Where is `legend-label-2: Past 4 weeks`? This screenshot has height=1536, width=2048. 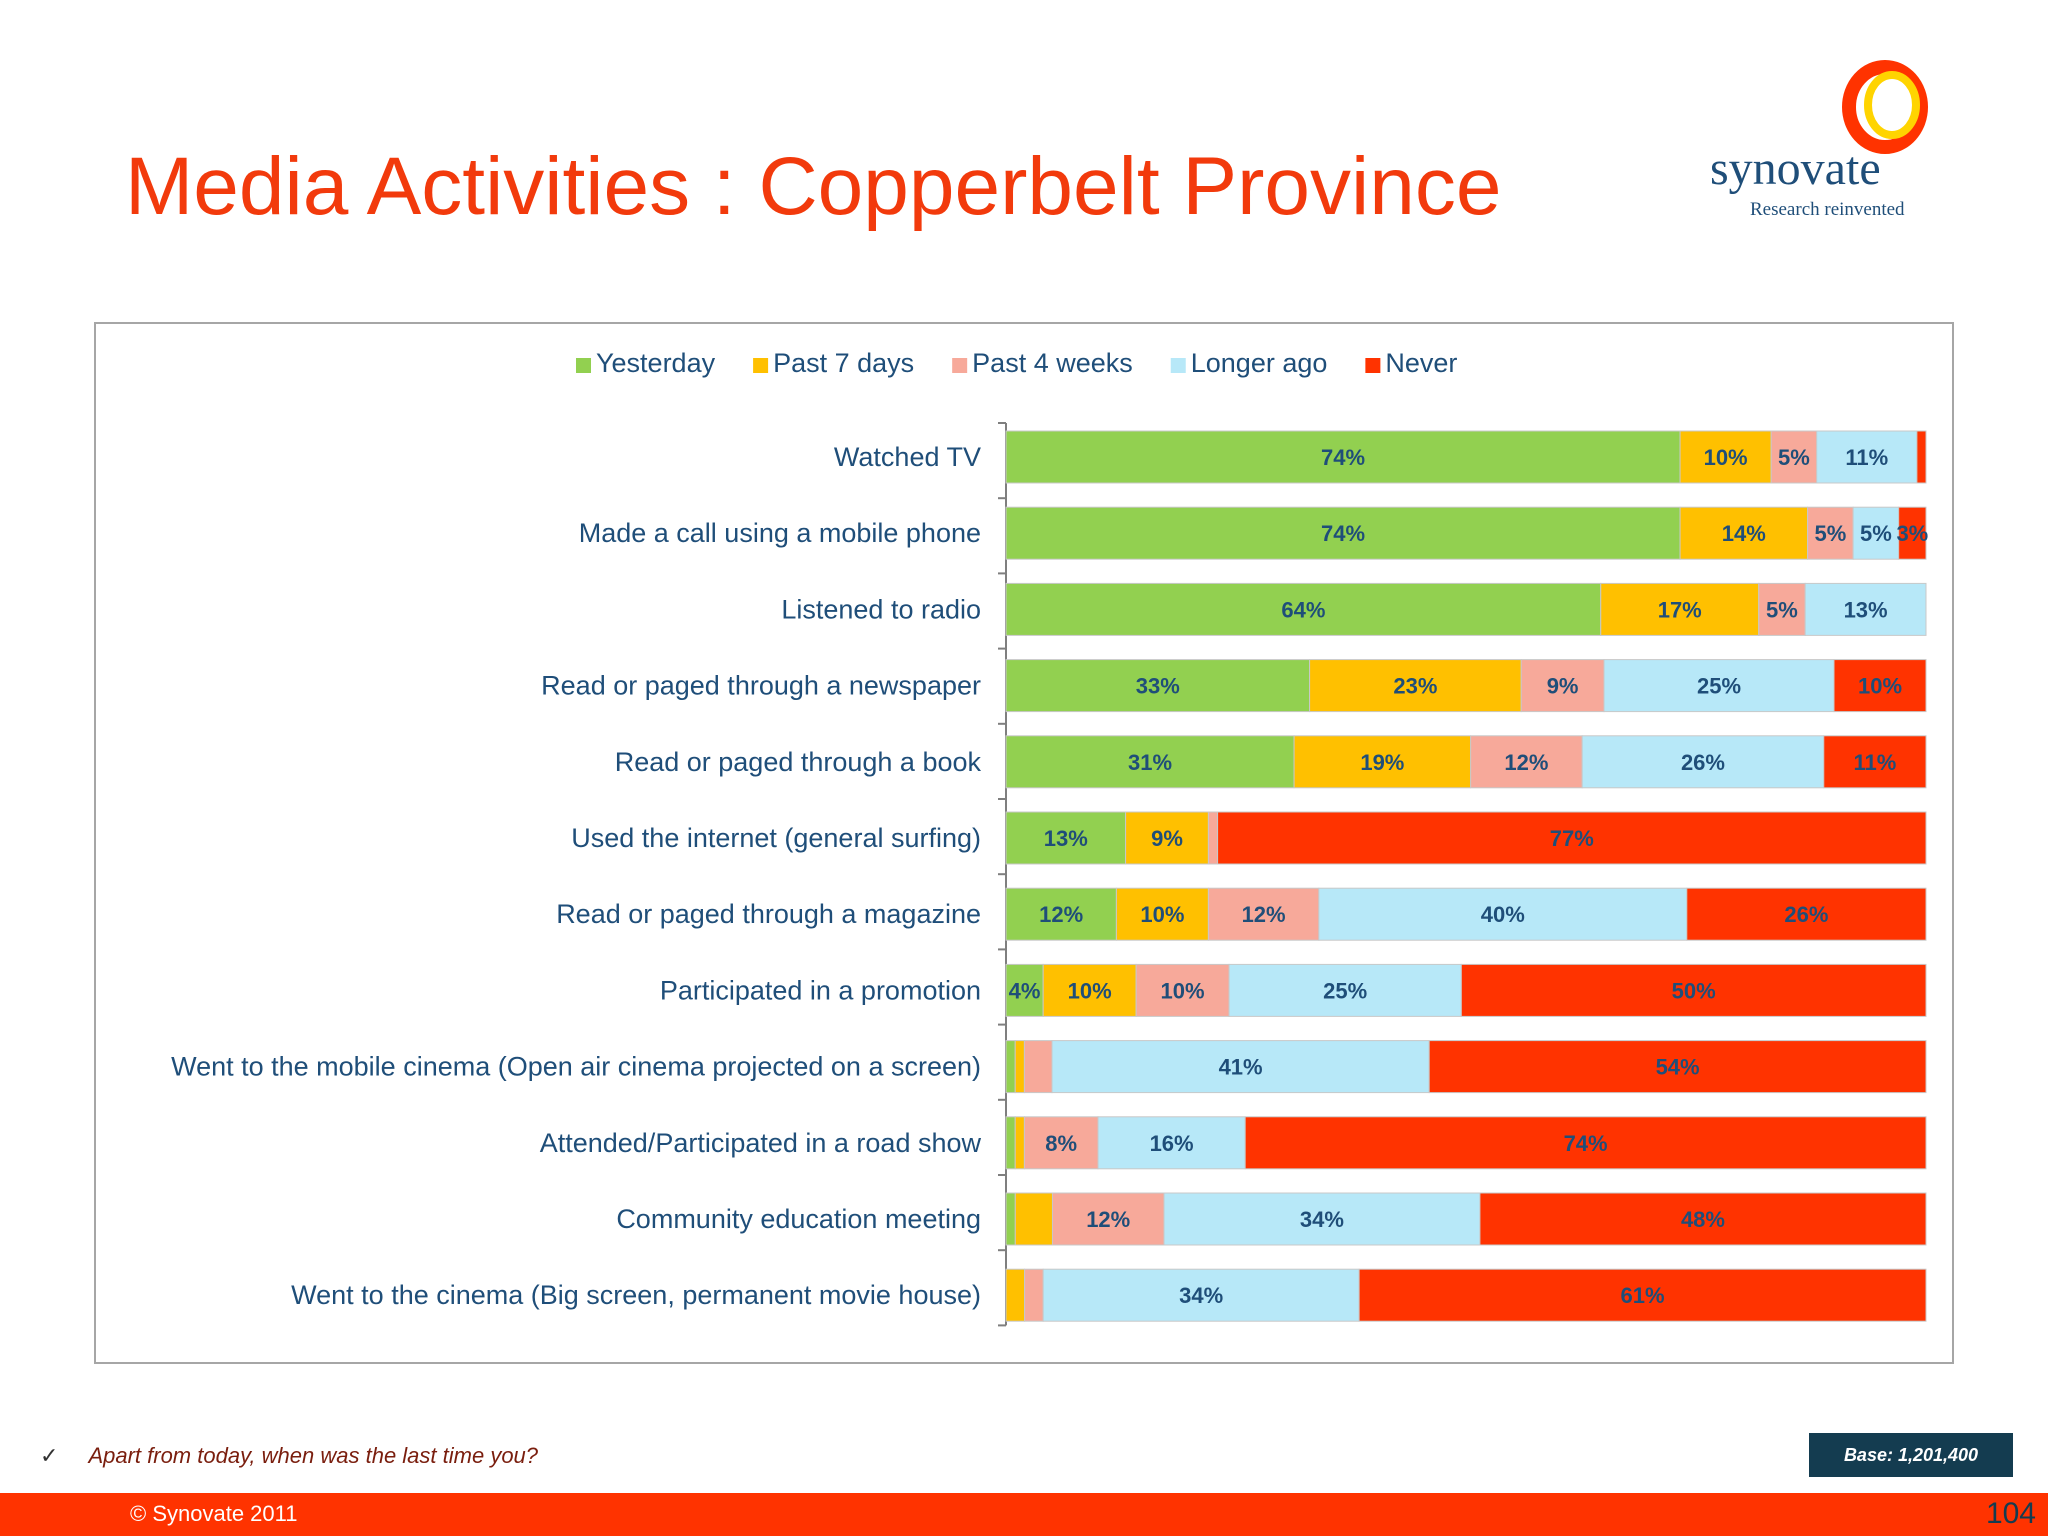 legend-label-2: Past 4 weeks is located at coordinates (1052, 363).